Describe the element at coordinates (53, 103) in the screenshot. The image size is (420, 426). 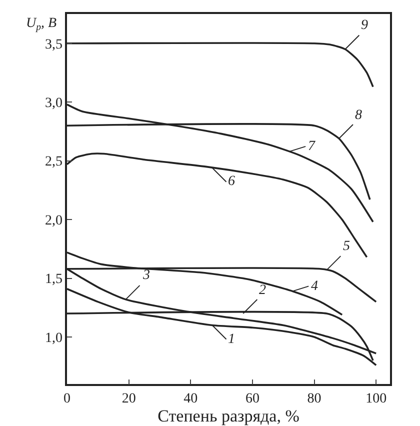
I see `y-tick-label: 3,0` at that location.